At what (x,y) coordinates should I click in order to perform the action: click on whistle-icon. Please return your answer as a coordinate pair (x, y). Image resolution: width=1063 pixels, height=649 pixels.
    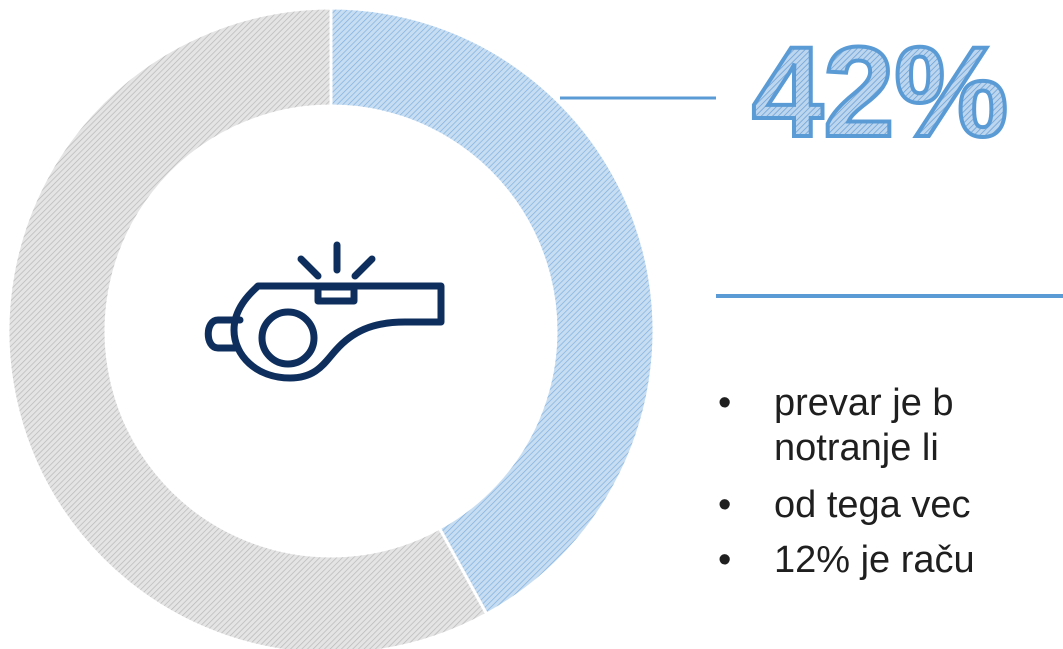
    Looking at the image, I should click on (324, 311).